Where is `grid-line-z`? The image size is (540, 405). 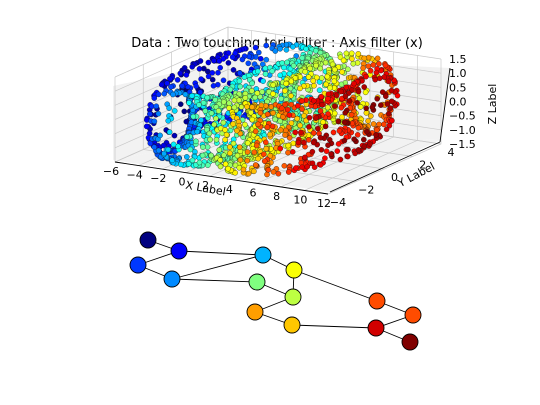 grid-line-z is located at coordinates (278, 52).